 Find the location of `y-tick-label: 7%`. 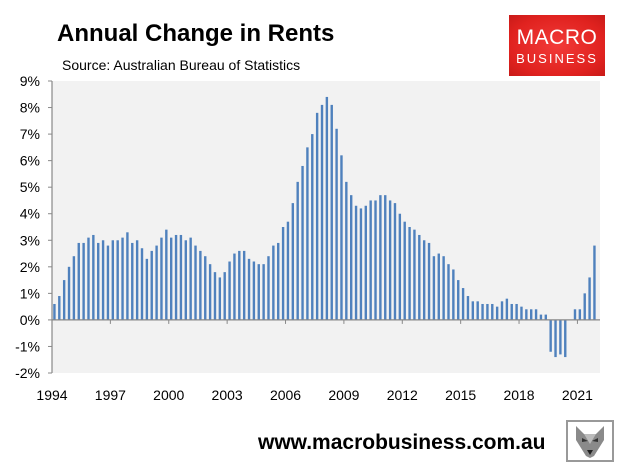

y-tick-label: 7% is located at coordinates (30, 134).